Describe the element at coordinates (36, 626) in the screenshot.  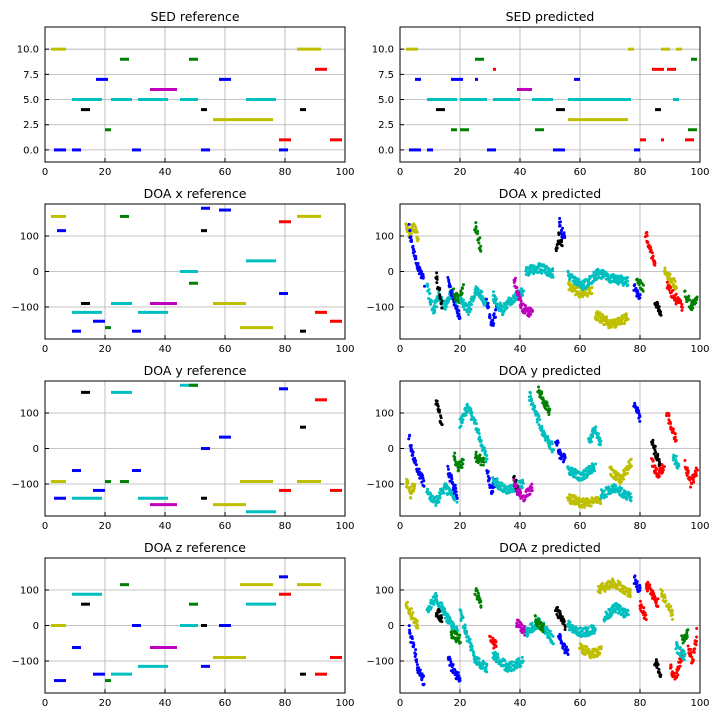
I see `y-tick-label: 0` at that location.